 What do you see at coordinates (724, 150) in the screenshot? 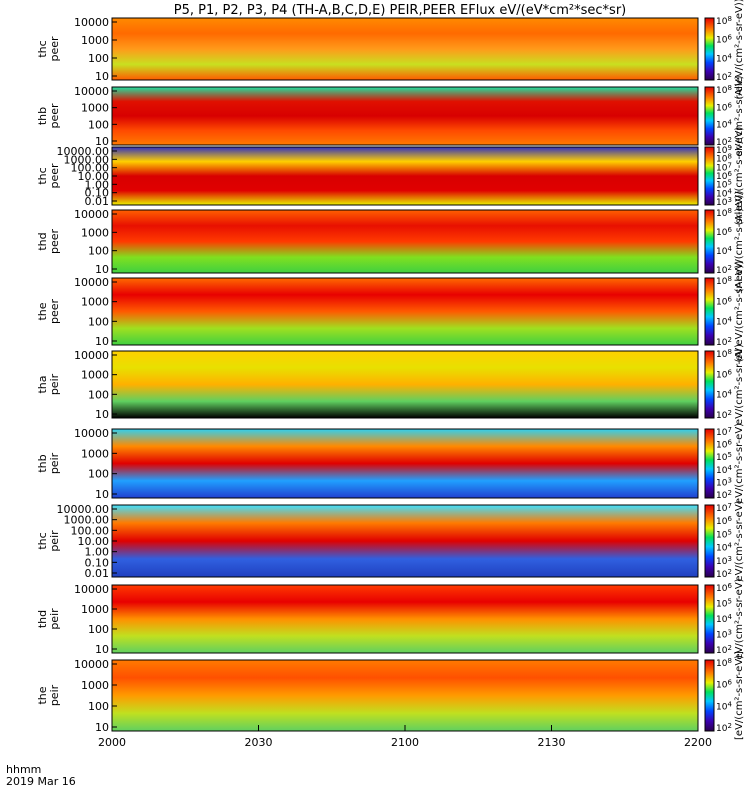
I see `colorbar-tick-label: 10⁹` at bounding box center [724, 150].